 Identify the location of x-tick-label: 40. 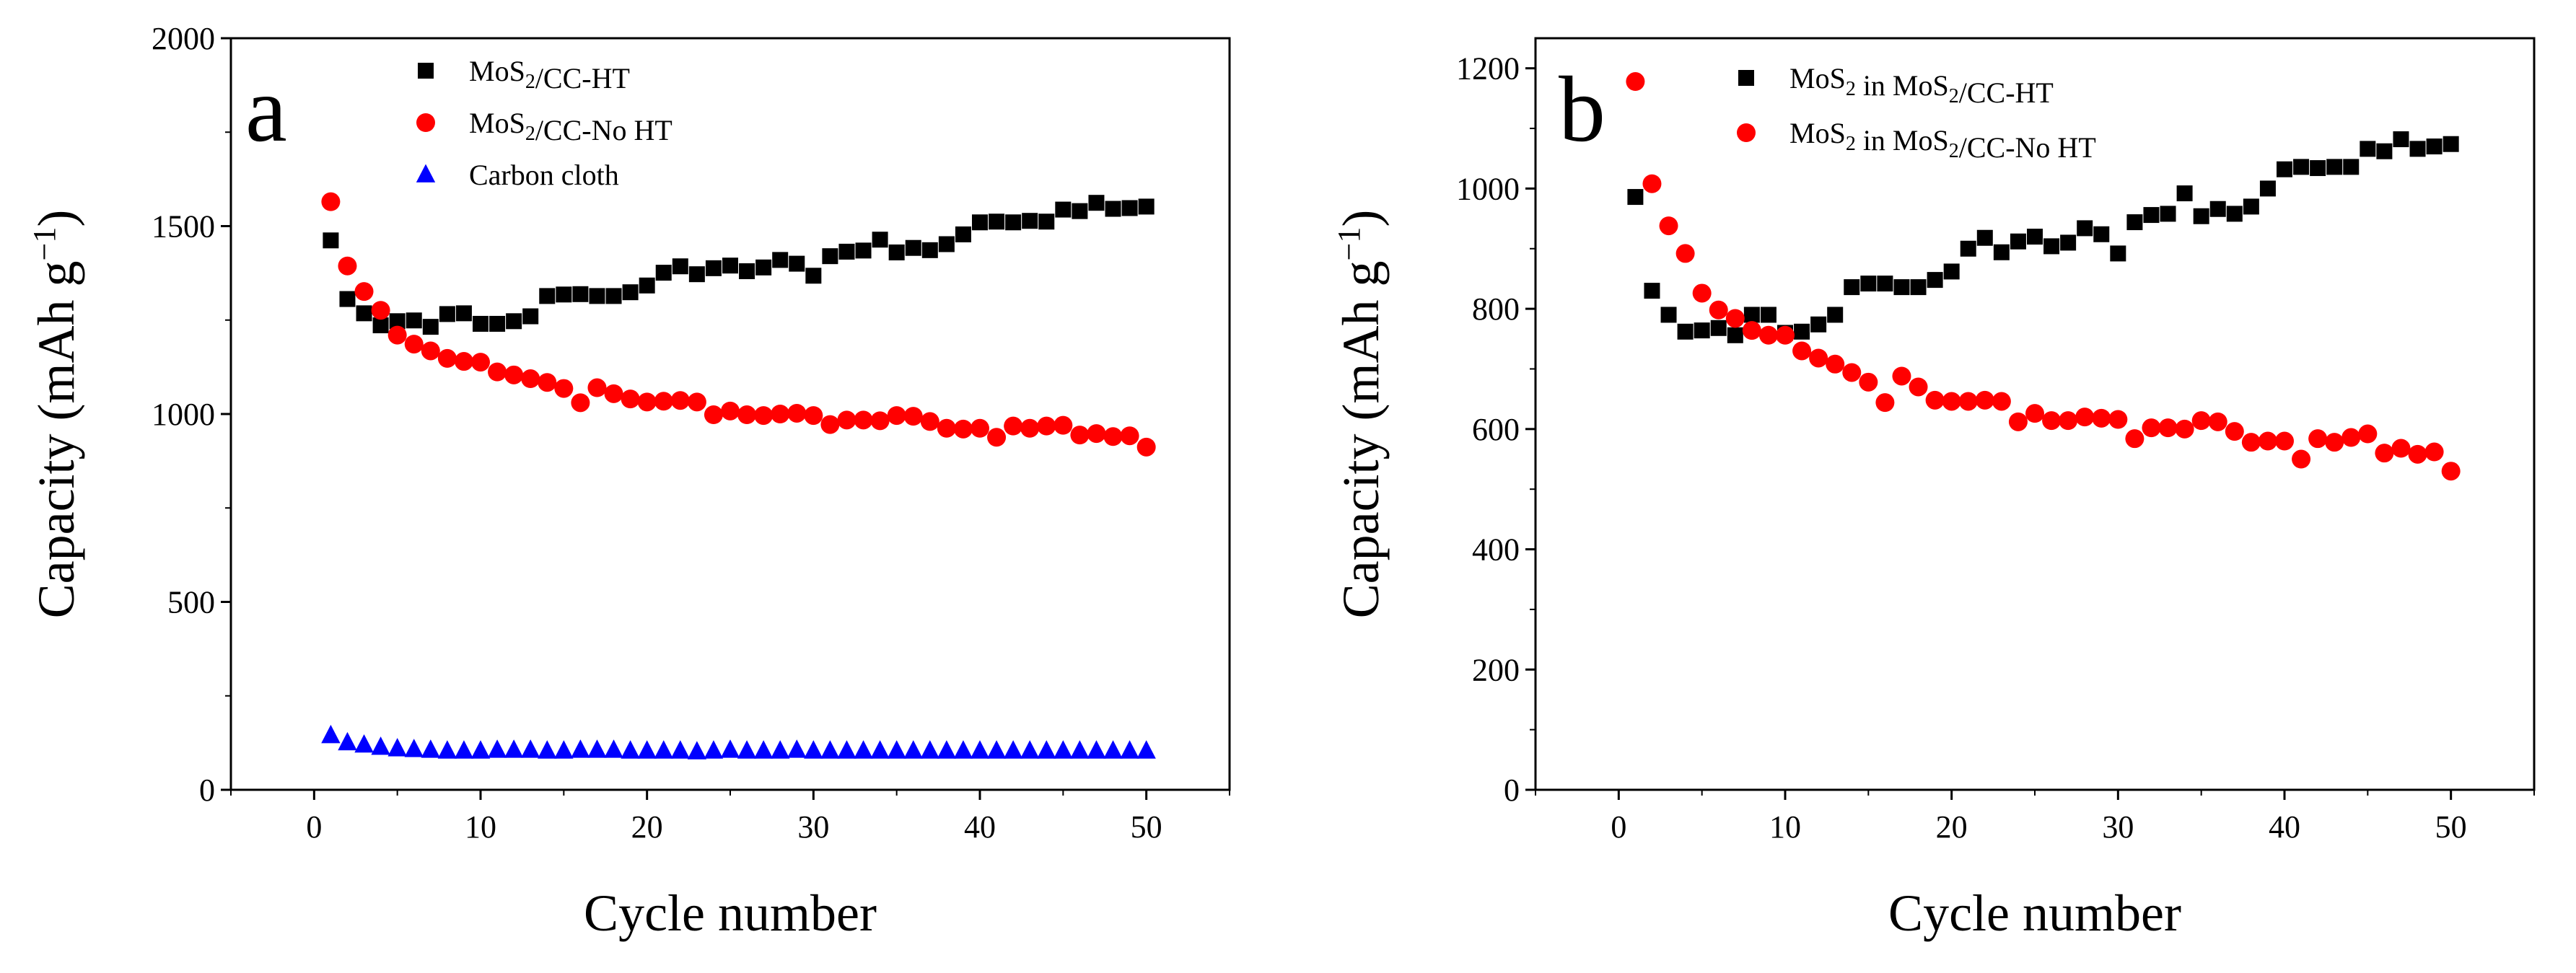
(980, 827).